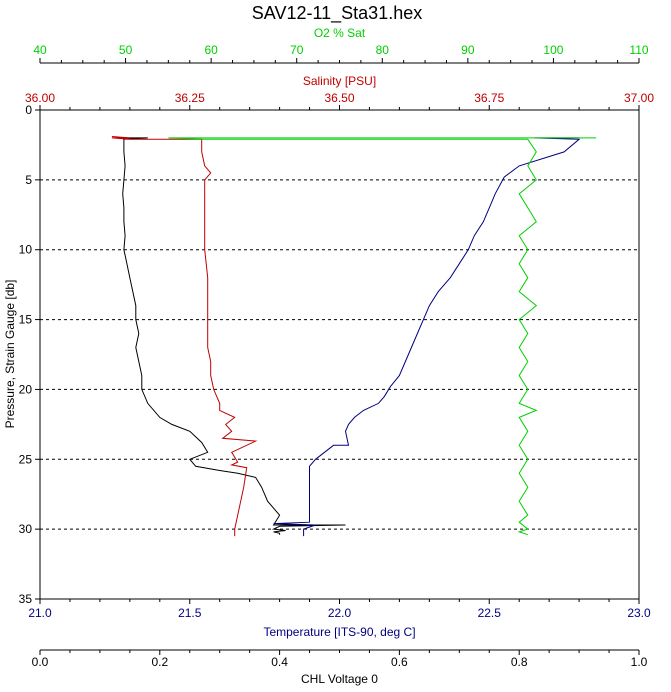  What do you see at coordinates (519, 662) in the screenshot?
I see `x-tick-label-chl: 0.8` at bounding box center [519, 662].